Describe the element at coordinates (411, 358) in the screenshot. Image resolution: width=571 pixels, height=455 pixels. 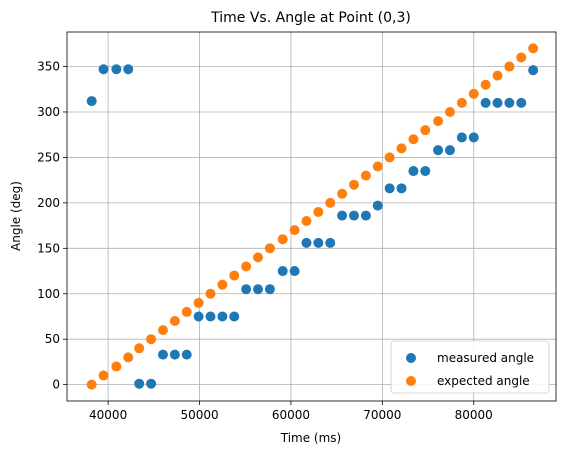
I see `legend-marker-measured` at that location.